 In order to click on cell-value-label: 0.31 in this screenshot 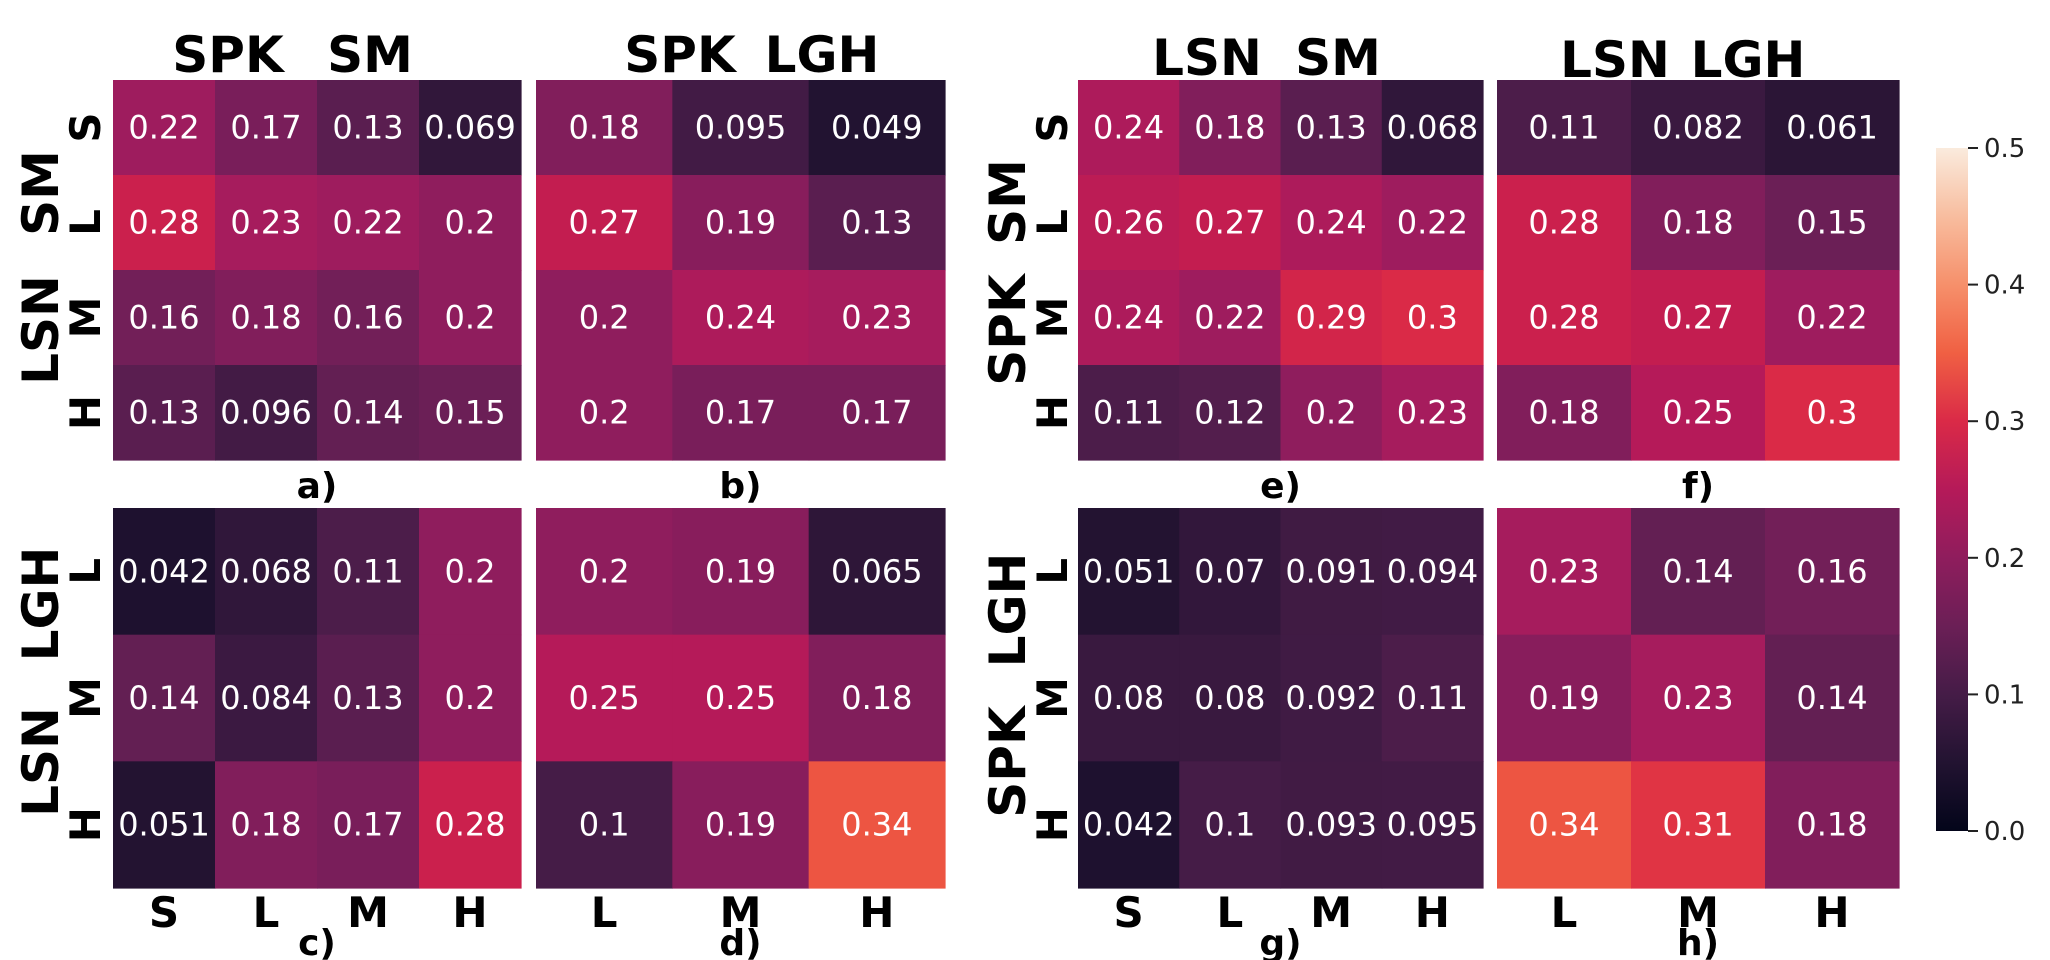, I will do `click(1697, 825)`.